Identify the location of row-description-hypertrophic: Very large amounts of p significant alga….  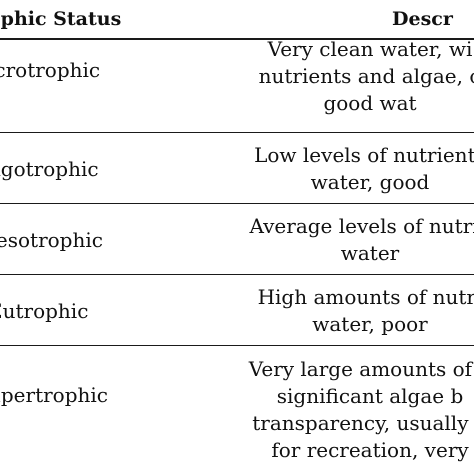
(337, 410).